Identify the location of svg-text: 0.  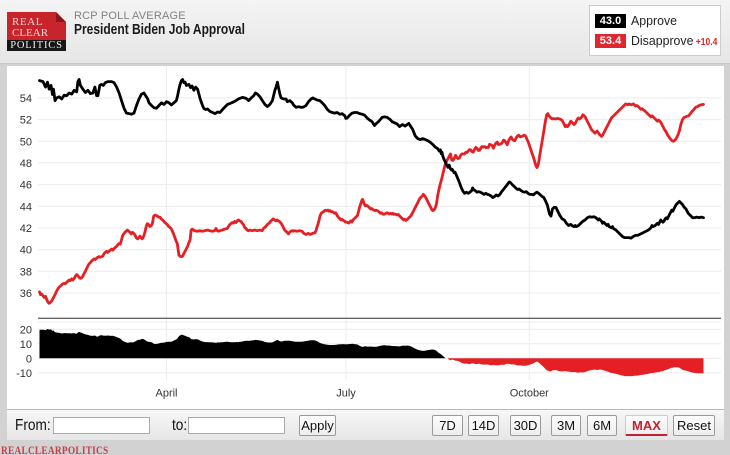
(29, 359).